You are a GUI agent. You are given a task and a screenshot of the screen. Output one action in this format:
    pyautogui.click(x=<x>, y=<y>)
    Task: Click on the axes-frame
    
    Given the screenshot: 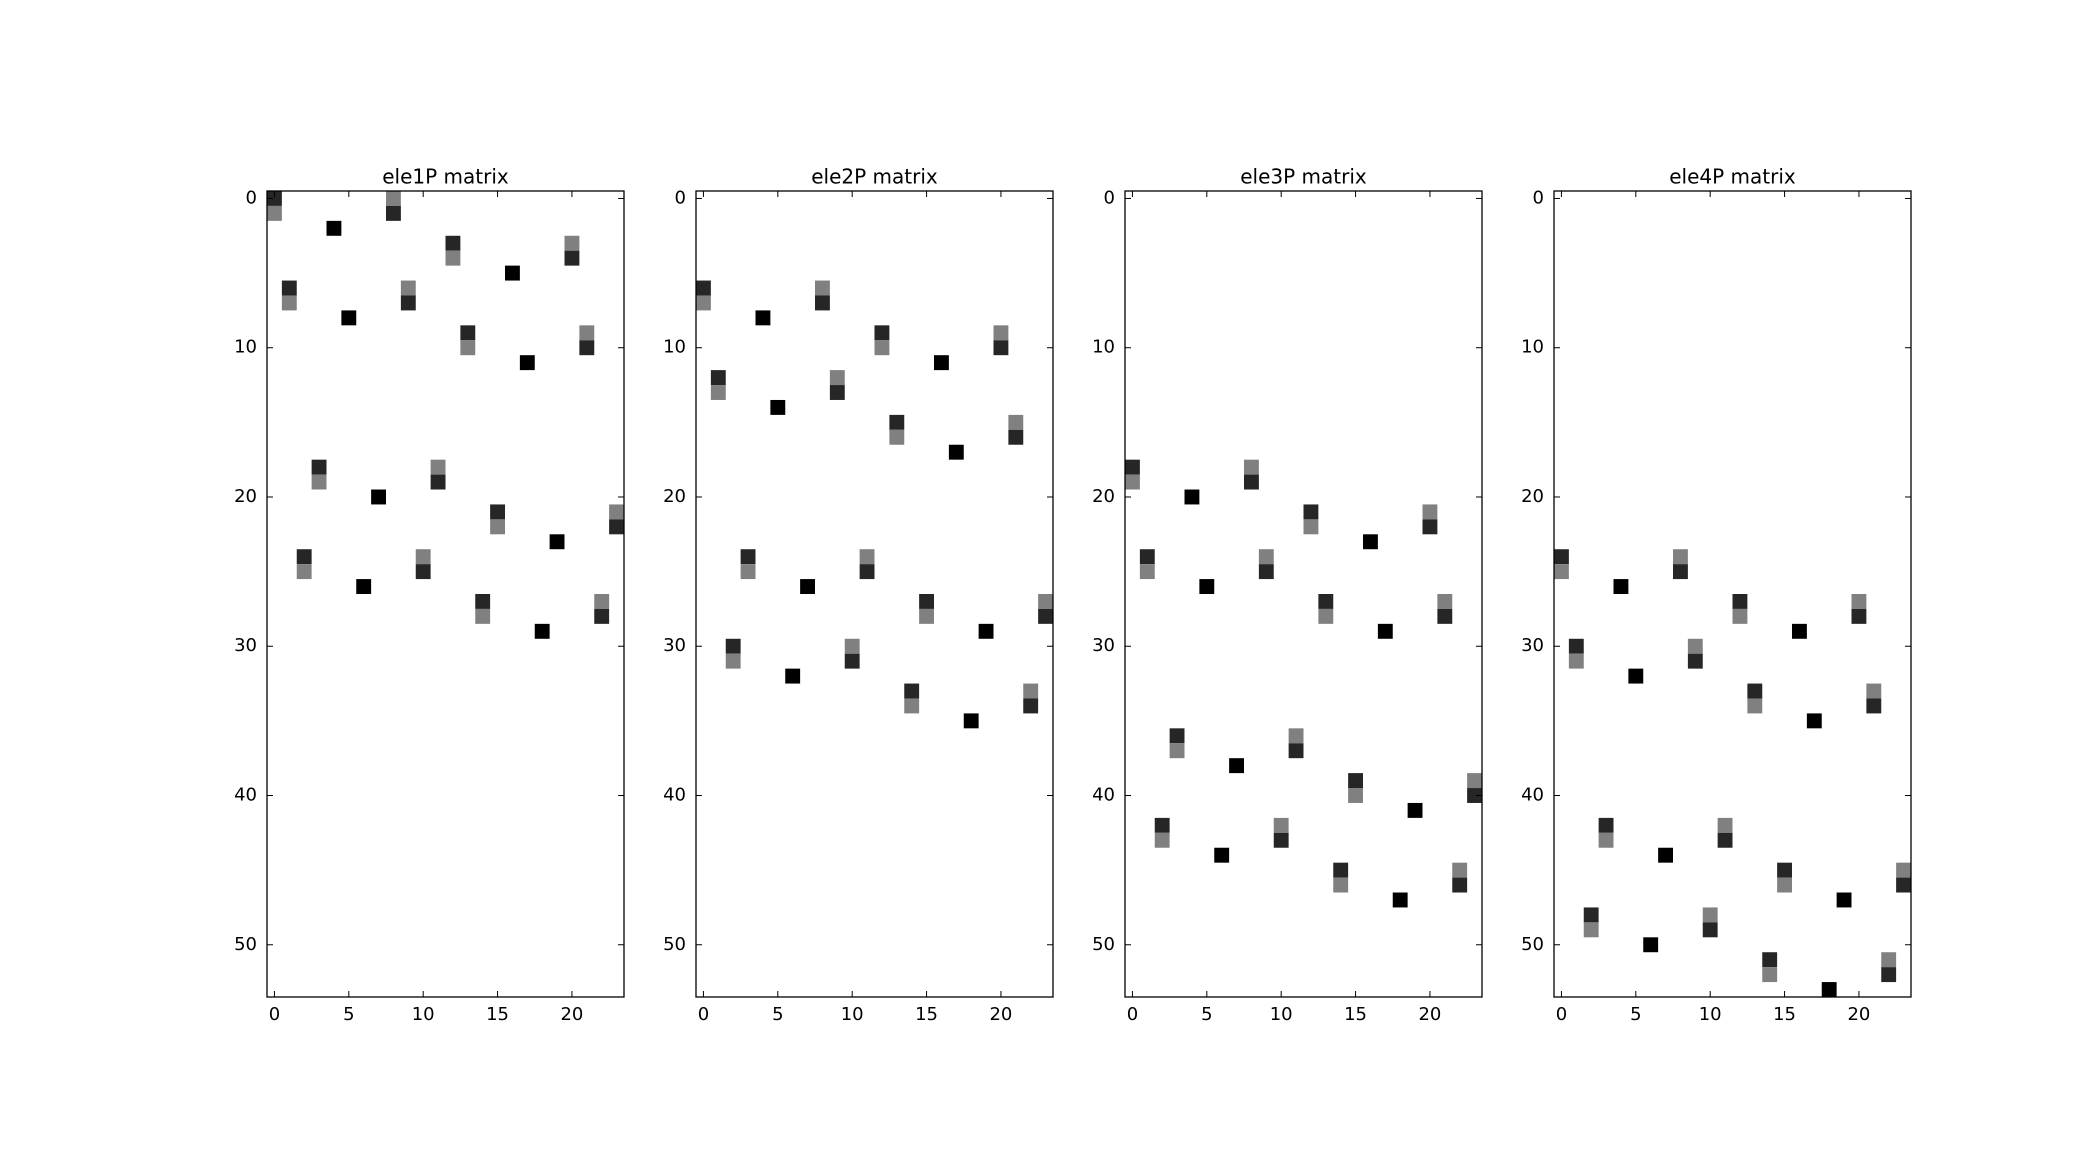 What is the action you would take?
    pyautogui.click(x=445, y=594)
    